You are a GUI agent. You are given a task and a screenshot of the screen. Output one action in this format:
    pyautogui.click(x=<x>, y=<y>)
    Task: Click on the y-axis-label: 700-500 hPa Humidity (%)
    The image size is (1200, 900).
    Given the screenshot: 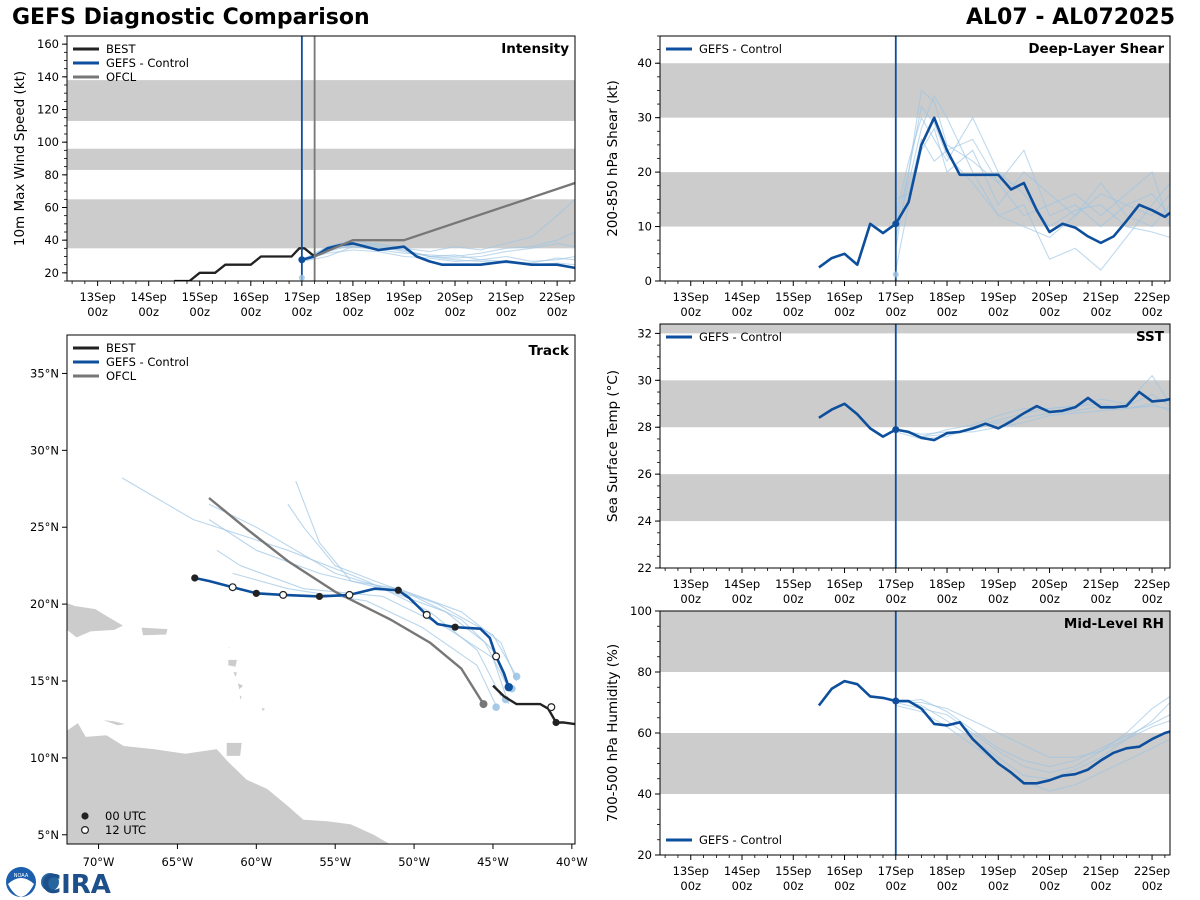 What is the action you would take?
    pyautogui.click(x=613, y=733)
    